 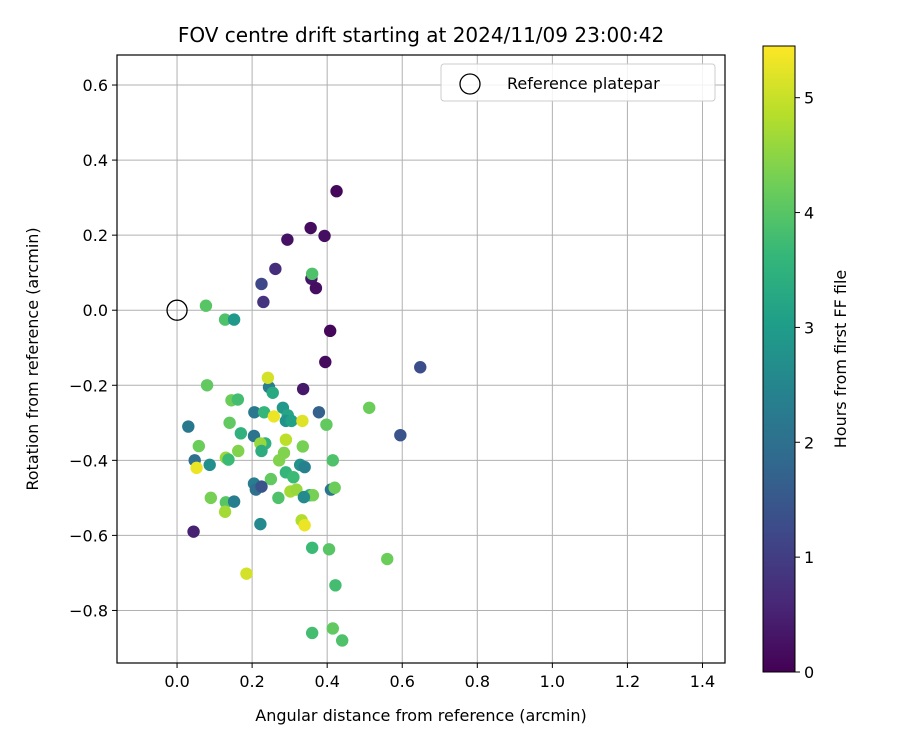 I want to click on x-tick-label: 1.2, so click(x=627, y=681).